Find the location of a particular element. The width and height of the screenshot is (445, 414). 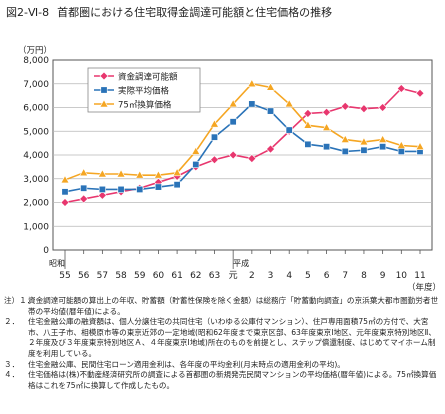

y-tick-label: 3,000 is located at coordinates (36, 180).